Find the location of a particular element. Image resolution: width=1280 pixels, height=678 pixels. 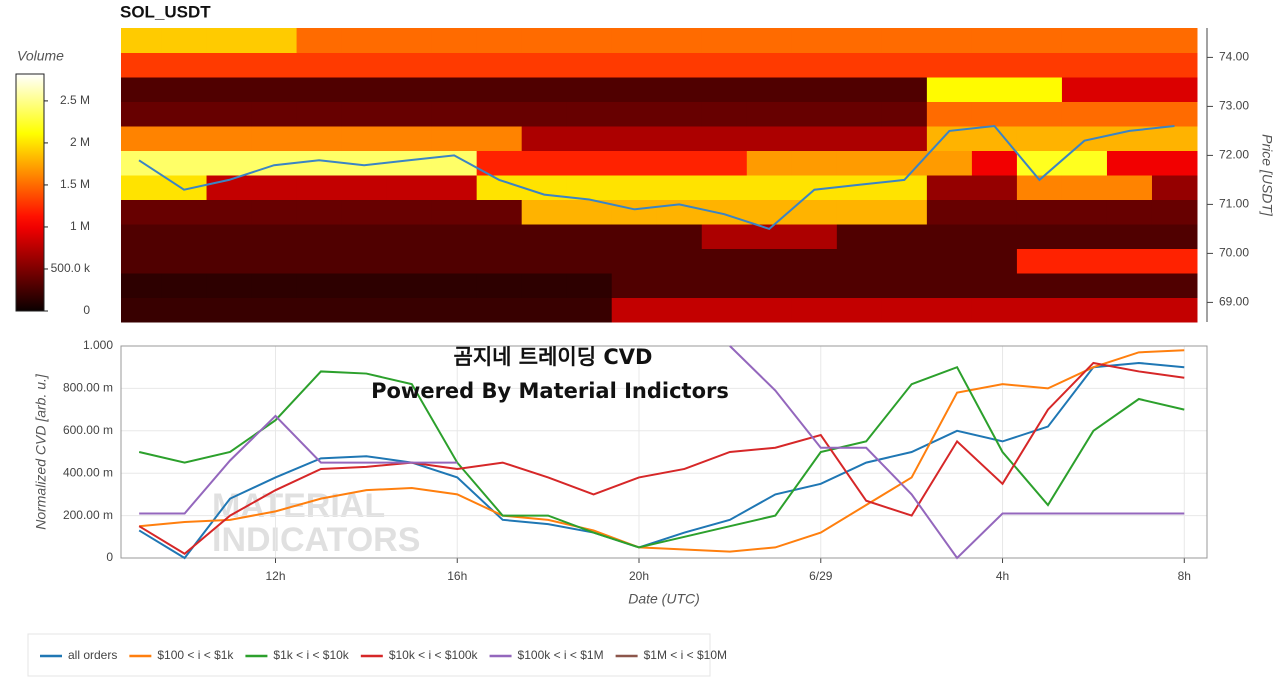

colorbar is located at coordinates (30, 192).